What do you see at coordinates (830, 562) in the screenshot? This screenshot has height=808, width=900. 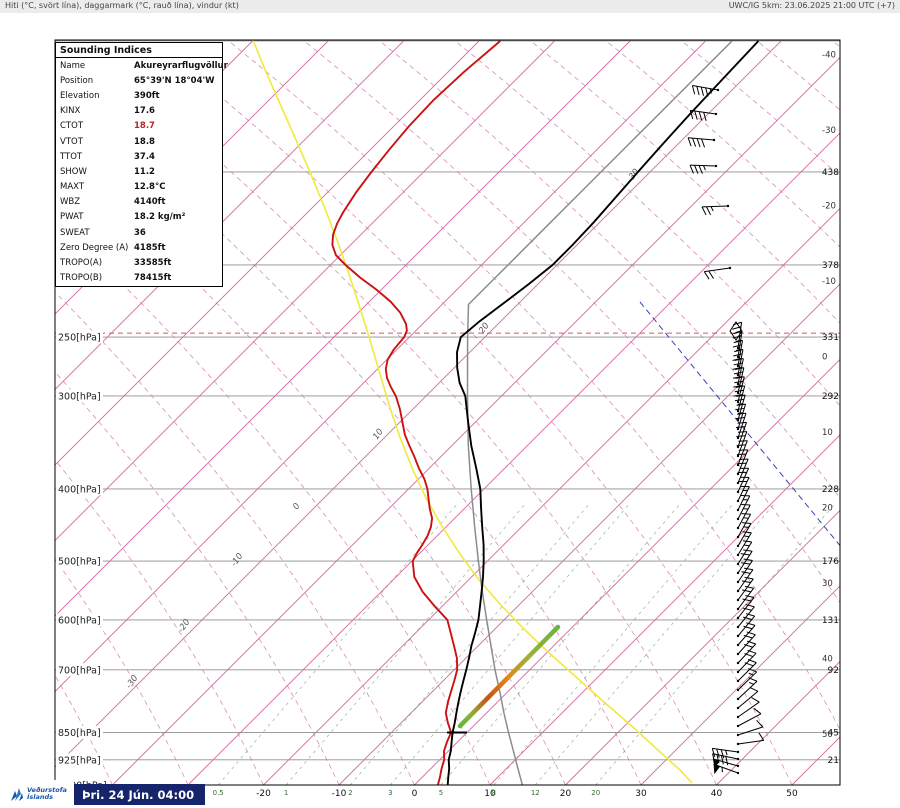 I see `altitude-label: 176` at bounding box center [830, 562].